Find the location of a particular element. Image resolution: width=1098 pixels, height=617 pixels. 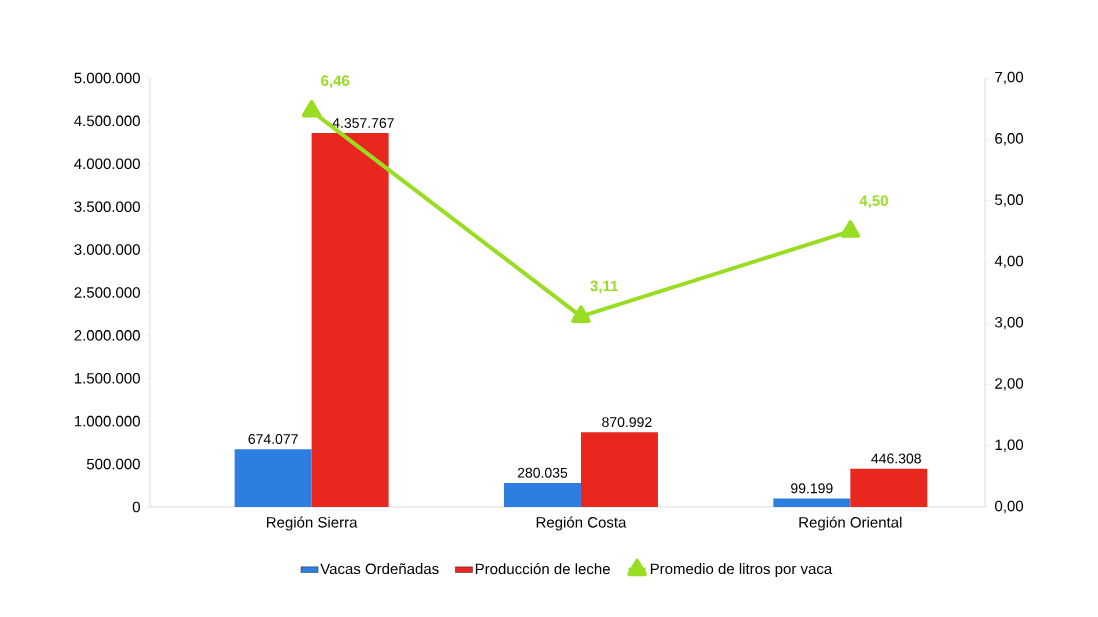

data-label: 4,50 is located at coordinates (873, 202).